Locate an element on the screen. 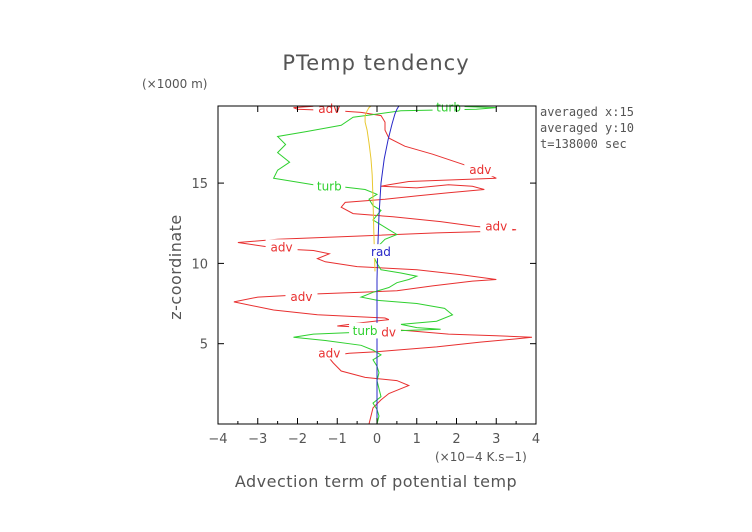 The image size is (752, 532). x-unit-label: (×10−4 K.s−1) is located at coordinates (481, 457).